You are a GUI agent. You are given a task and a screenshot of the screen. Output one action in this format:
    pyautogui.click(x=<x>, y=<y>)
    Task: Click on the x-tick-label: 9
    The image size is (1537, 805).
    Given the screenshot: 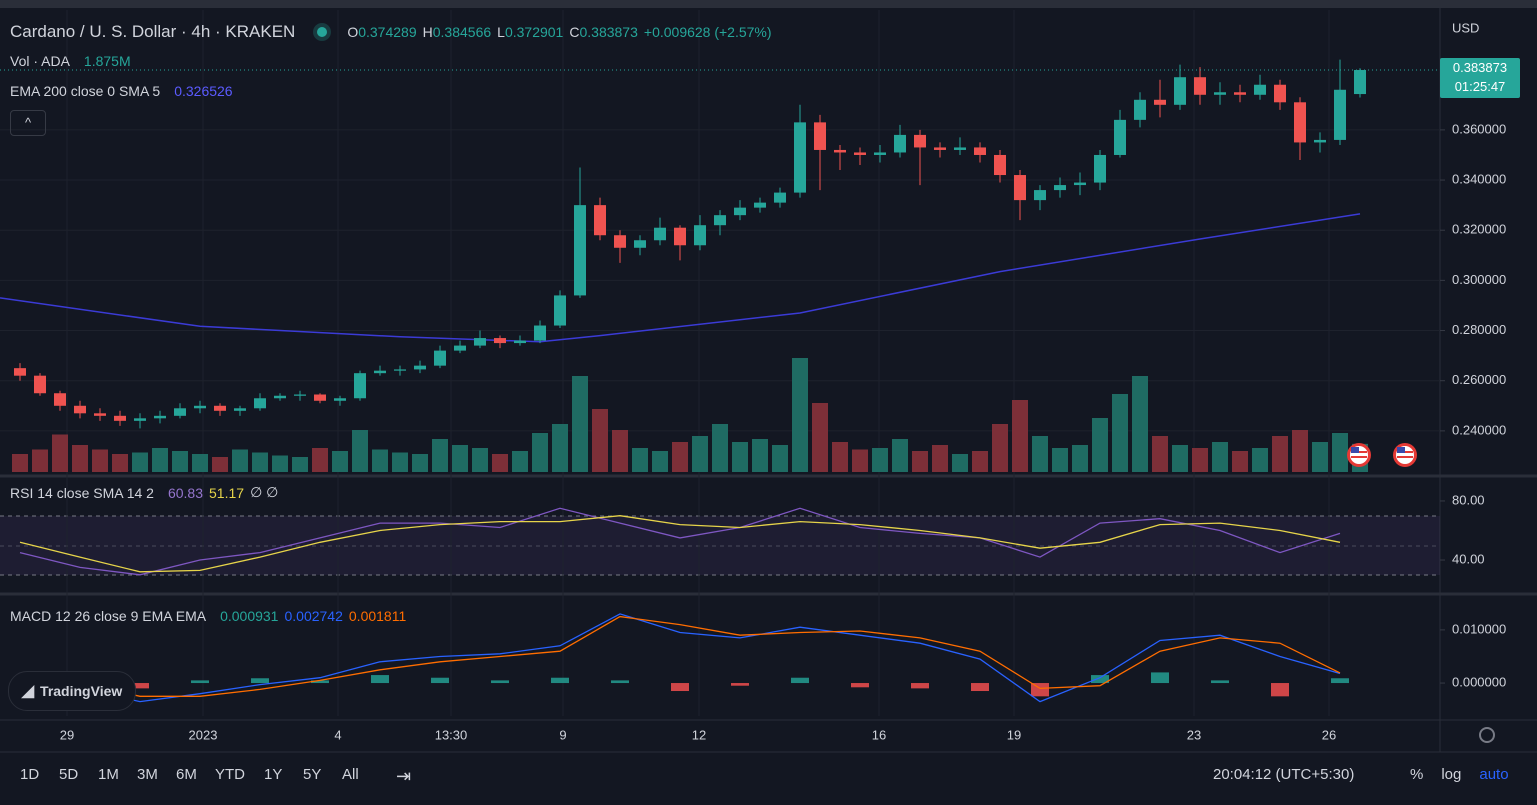 What is the action you would take?
    pyautogui.click(x=562, y=734)
    